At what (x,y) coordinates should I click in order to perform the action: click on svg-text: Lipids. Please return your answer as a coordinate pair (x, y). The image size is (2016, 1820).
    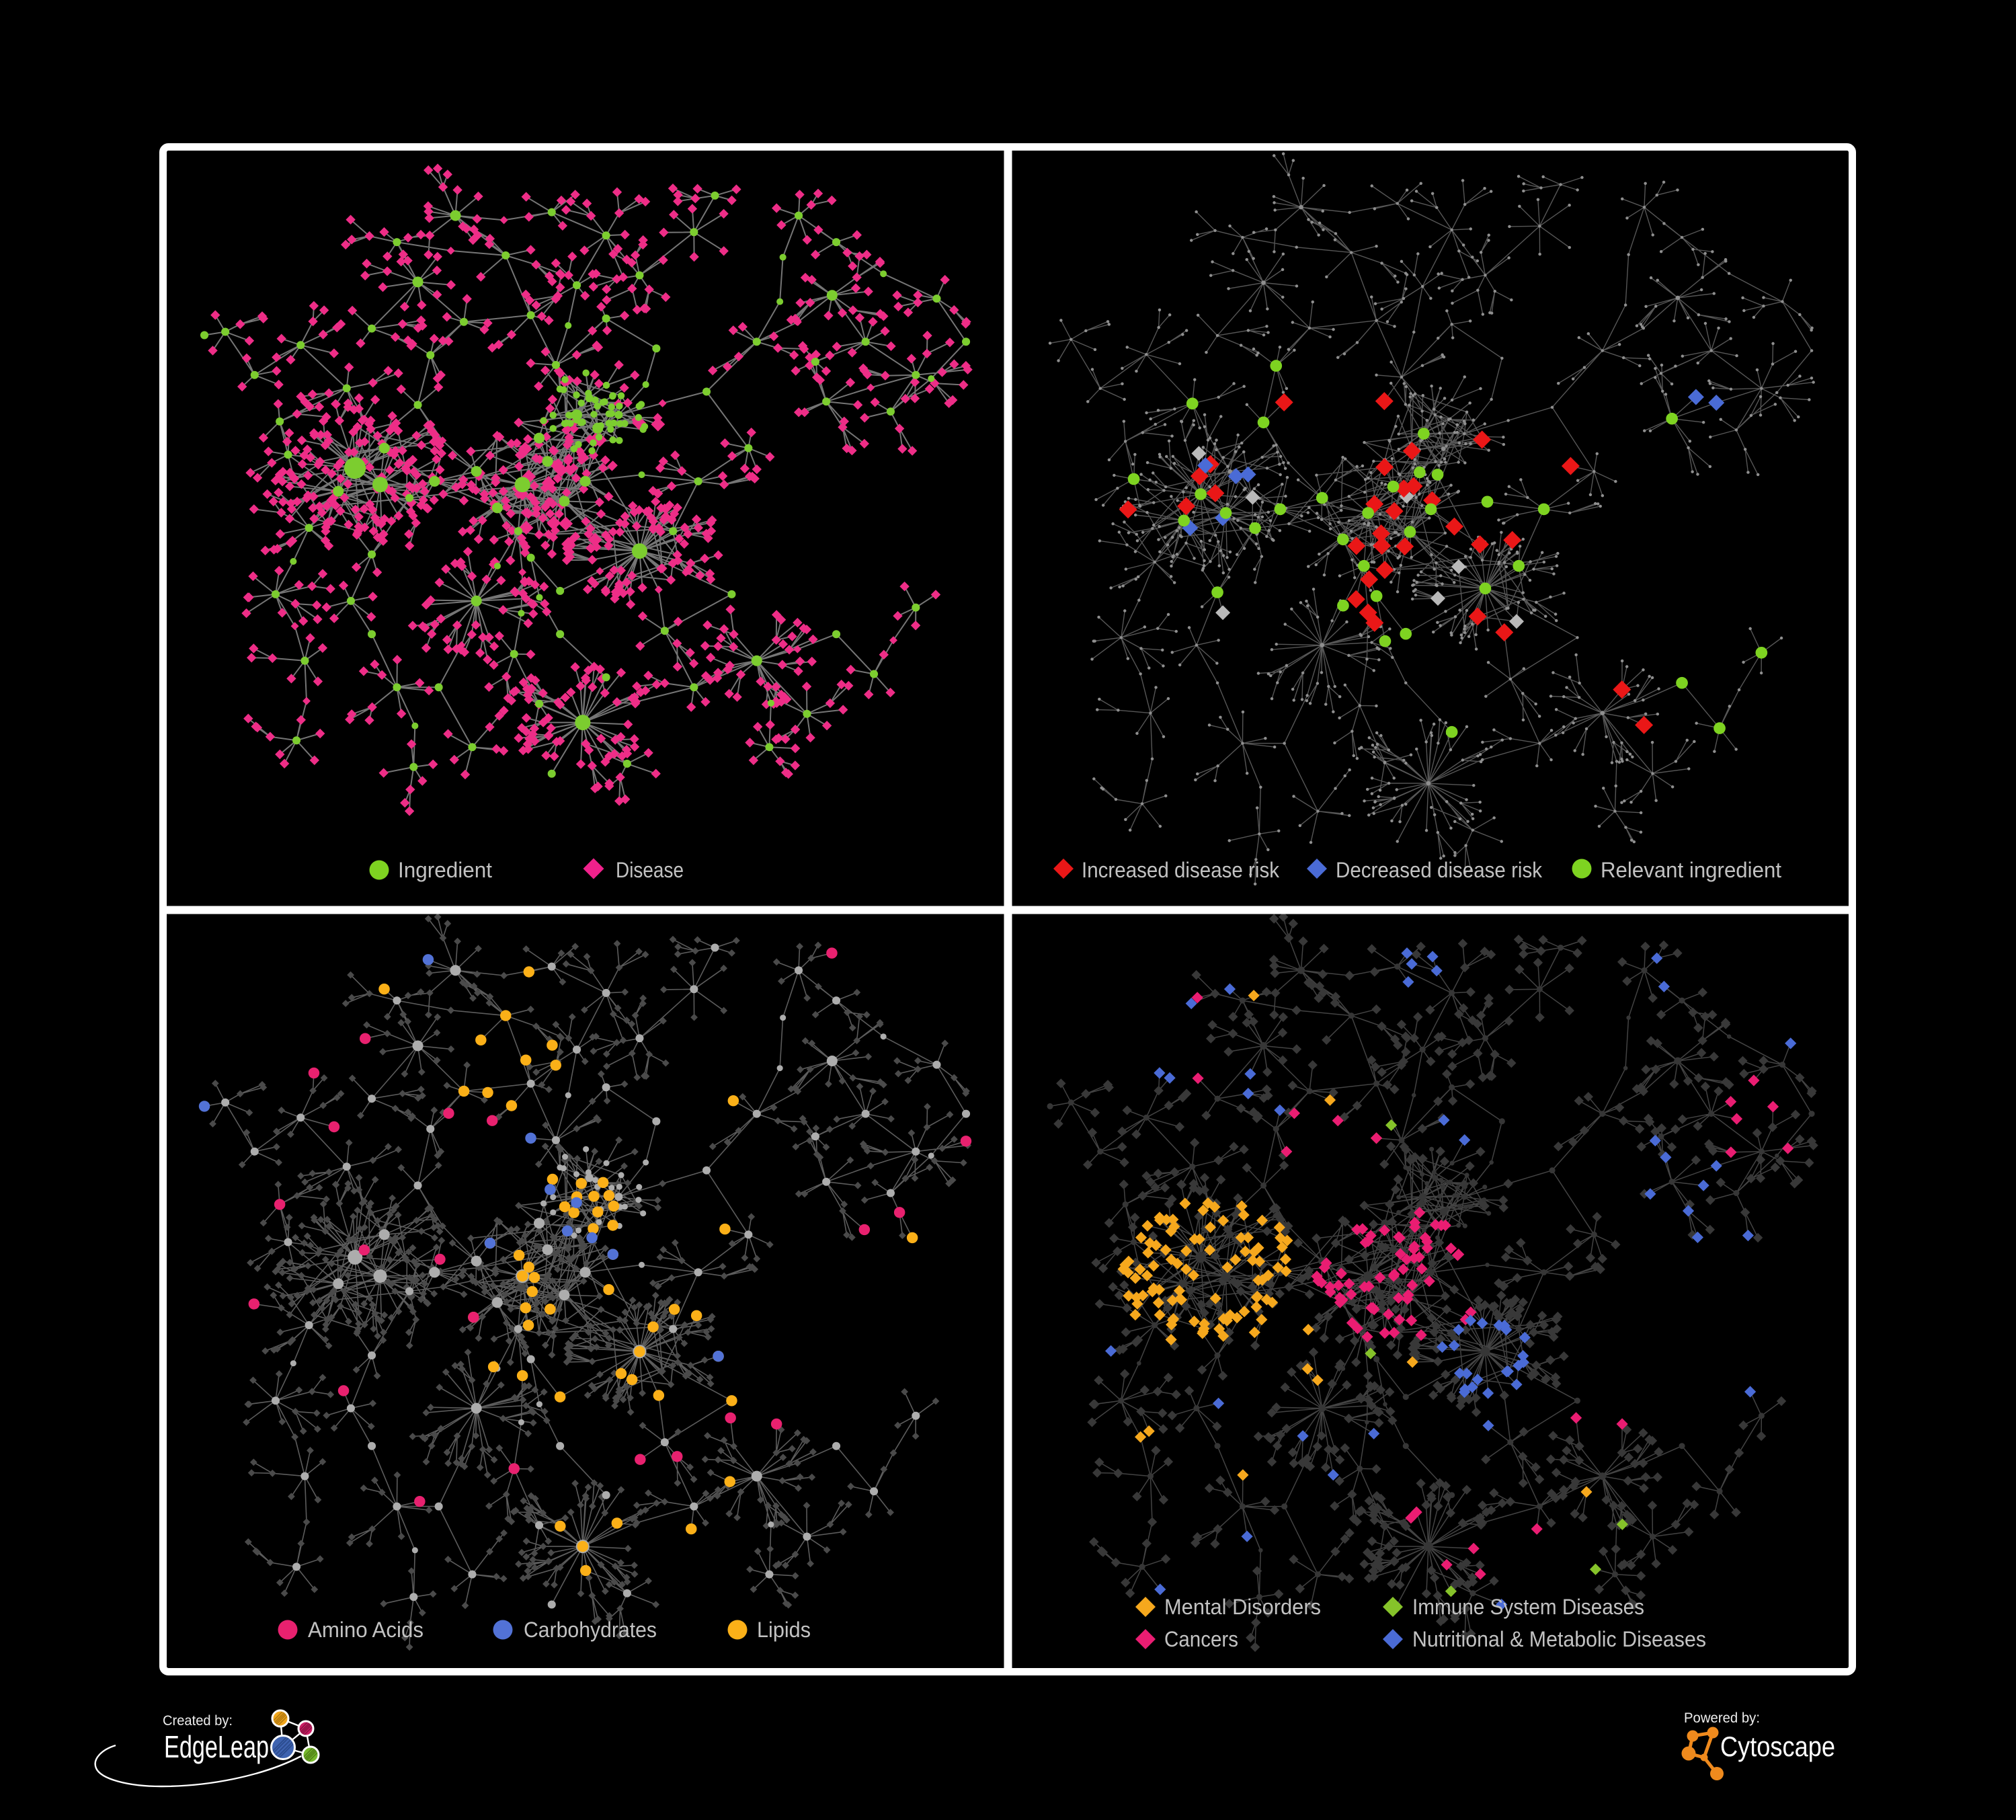
    Looking at the image, I should click on (784, 1630).